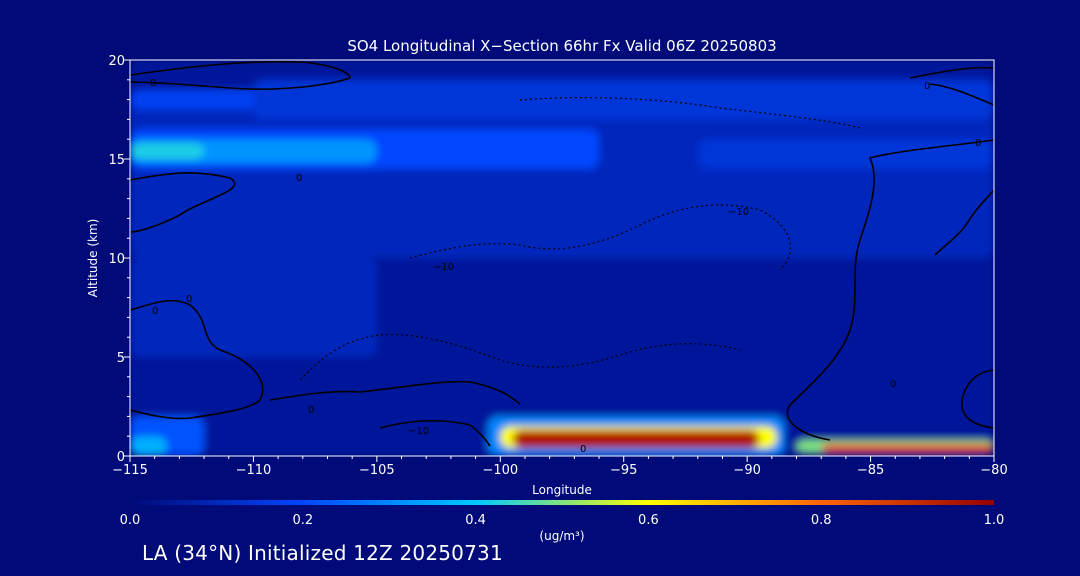 The height and width of the screenshot is (576, 1080). Describe the element at coordinates (116, 160) in the screenshot. I see `y-tick-label: 15` at that location.